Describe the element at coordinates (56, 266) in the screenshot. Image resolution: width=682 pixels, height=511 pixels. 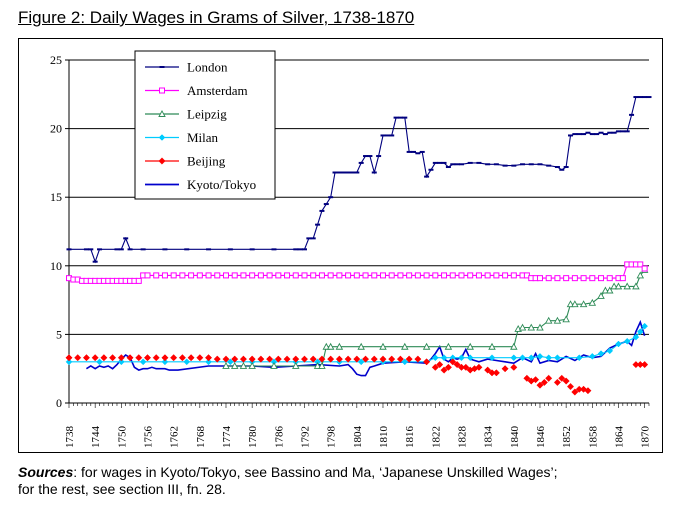
I see `y-tick-label: 10` at that location.